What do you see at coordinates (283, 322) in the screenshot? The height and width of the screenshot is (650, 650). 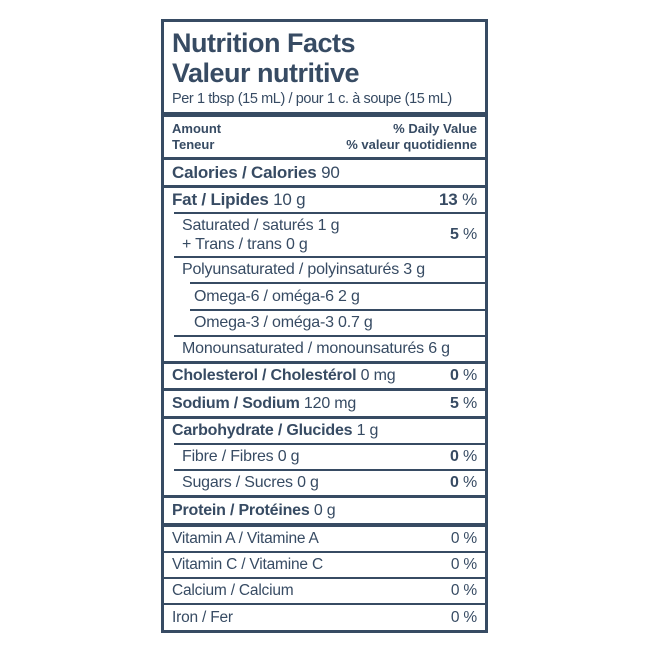 I see `nutrient-name: Omega-3 / oméga-3 0.7 g` at bounding box center [283, 322].